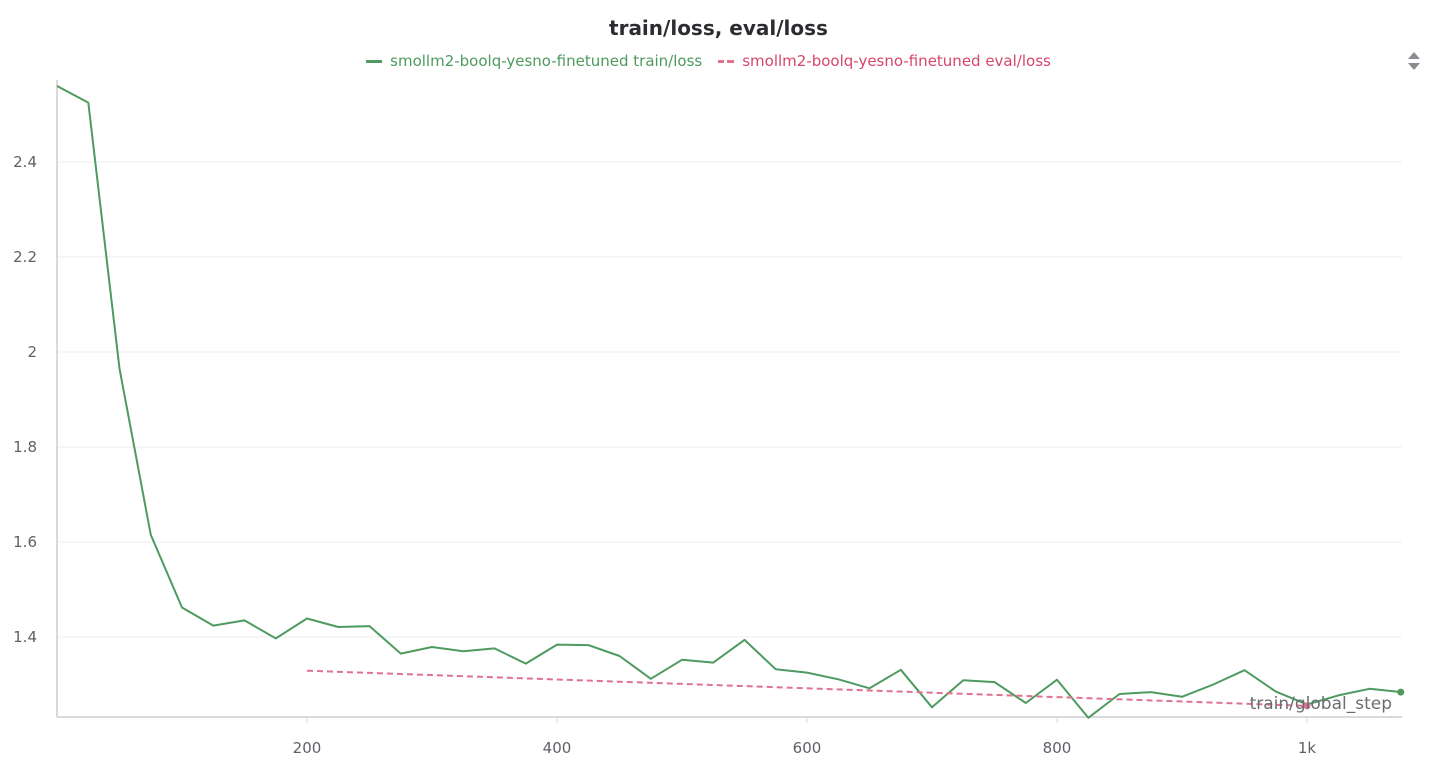 Image resolution: width=1449 pixels, height=766 pixels. What do you see at coordinates (1414, 61) in the screenshot?
I see `legend-scroll-icon` at bounding box center [1414, 61].